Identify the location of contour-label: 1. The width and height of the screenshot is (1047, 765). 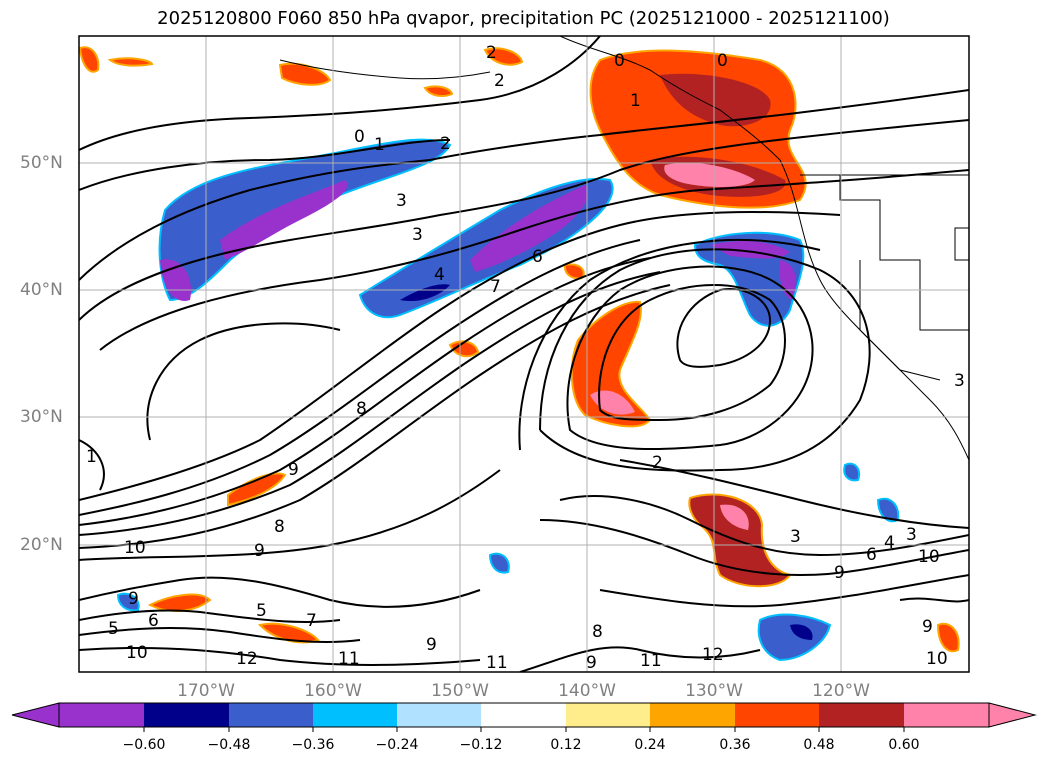
(635, 101).